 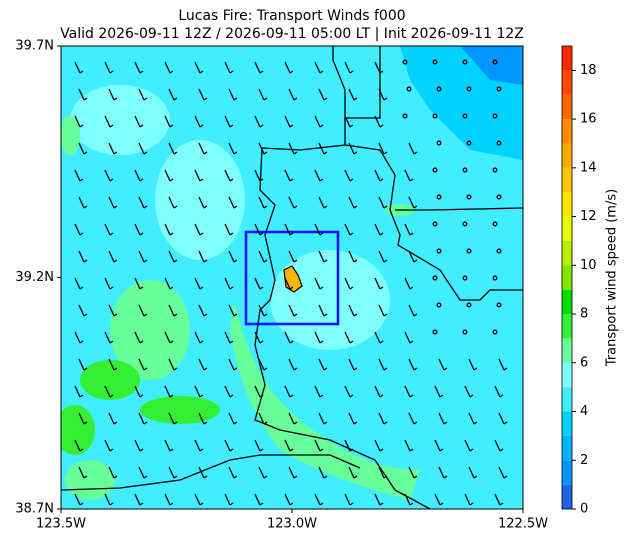 I want to click on x-tick-label: 122.5W, so click(x=523, y=524).